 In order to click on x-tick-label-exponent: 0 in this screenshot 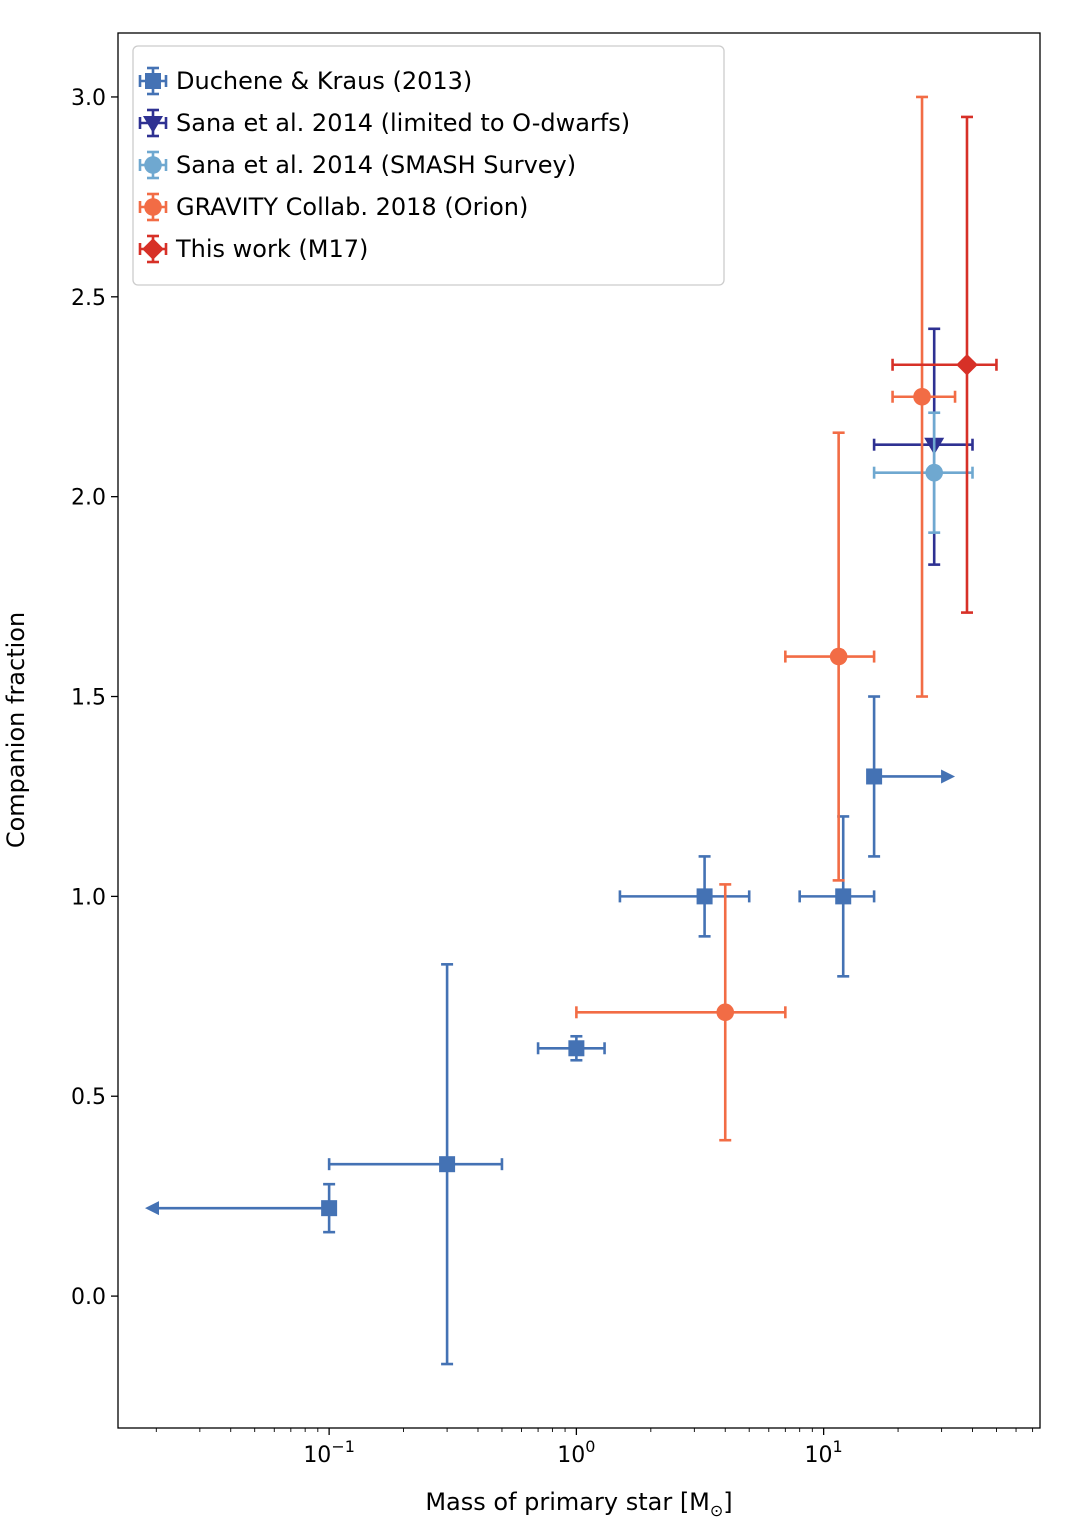, I will do `click(590, 1446)`.